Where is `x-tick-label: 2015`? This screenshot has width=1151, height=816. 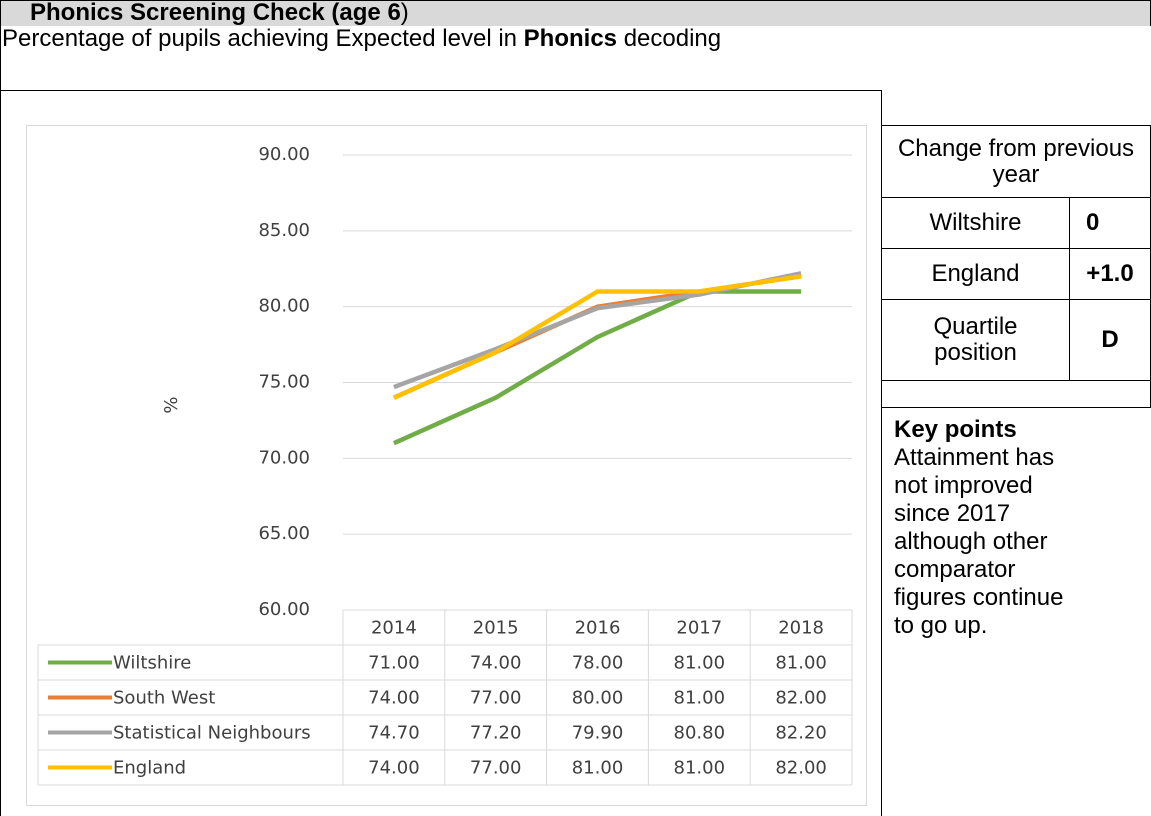
x-tick-label: 2015 is located at coordinates (496, 628).